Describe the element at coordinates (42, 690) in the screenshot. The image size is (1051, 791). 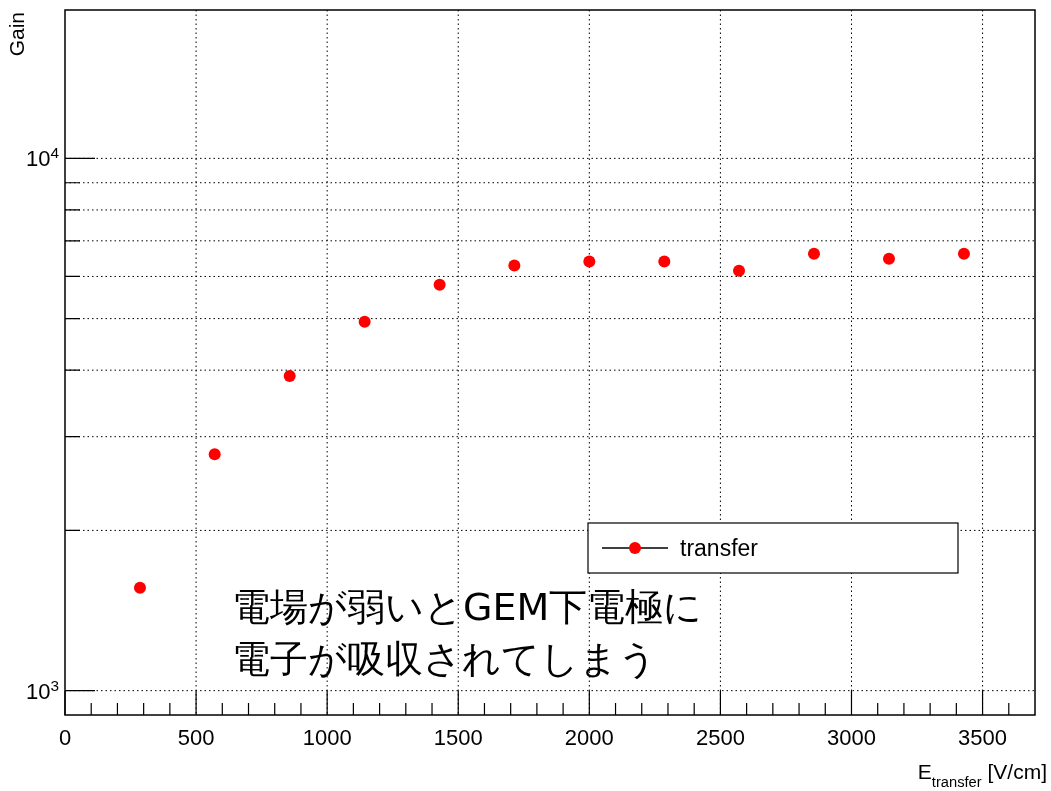
I see `y-tick-label: 10$^{3}$` at that location.